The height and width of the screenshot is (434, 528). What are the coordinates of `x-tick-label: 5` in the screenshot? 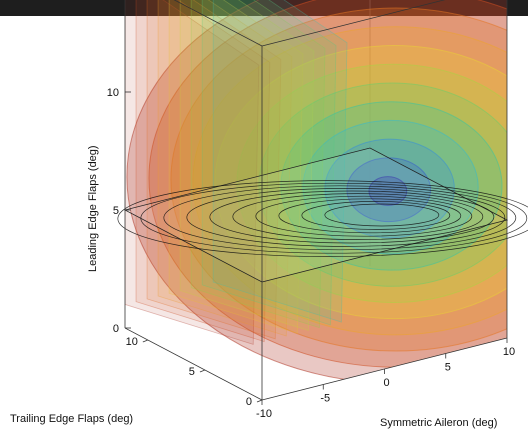 It's located at (448, 368).